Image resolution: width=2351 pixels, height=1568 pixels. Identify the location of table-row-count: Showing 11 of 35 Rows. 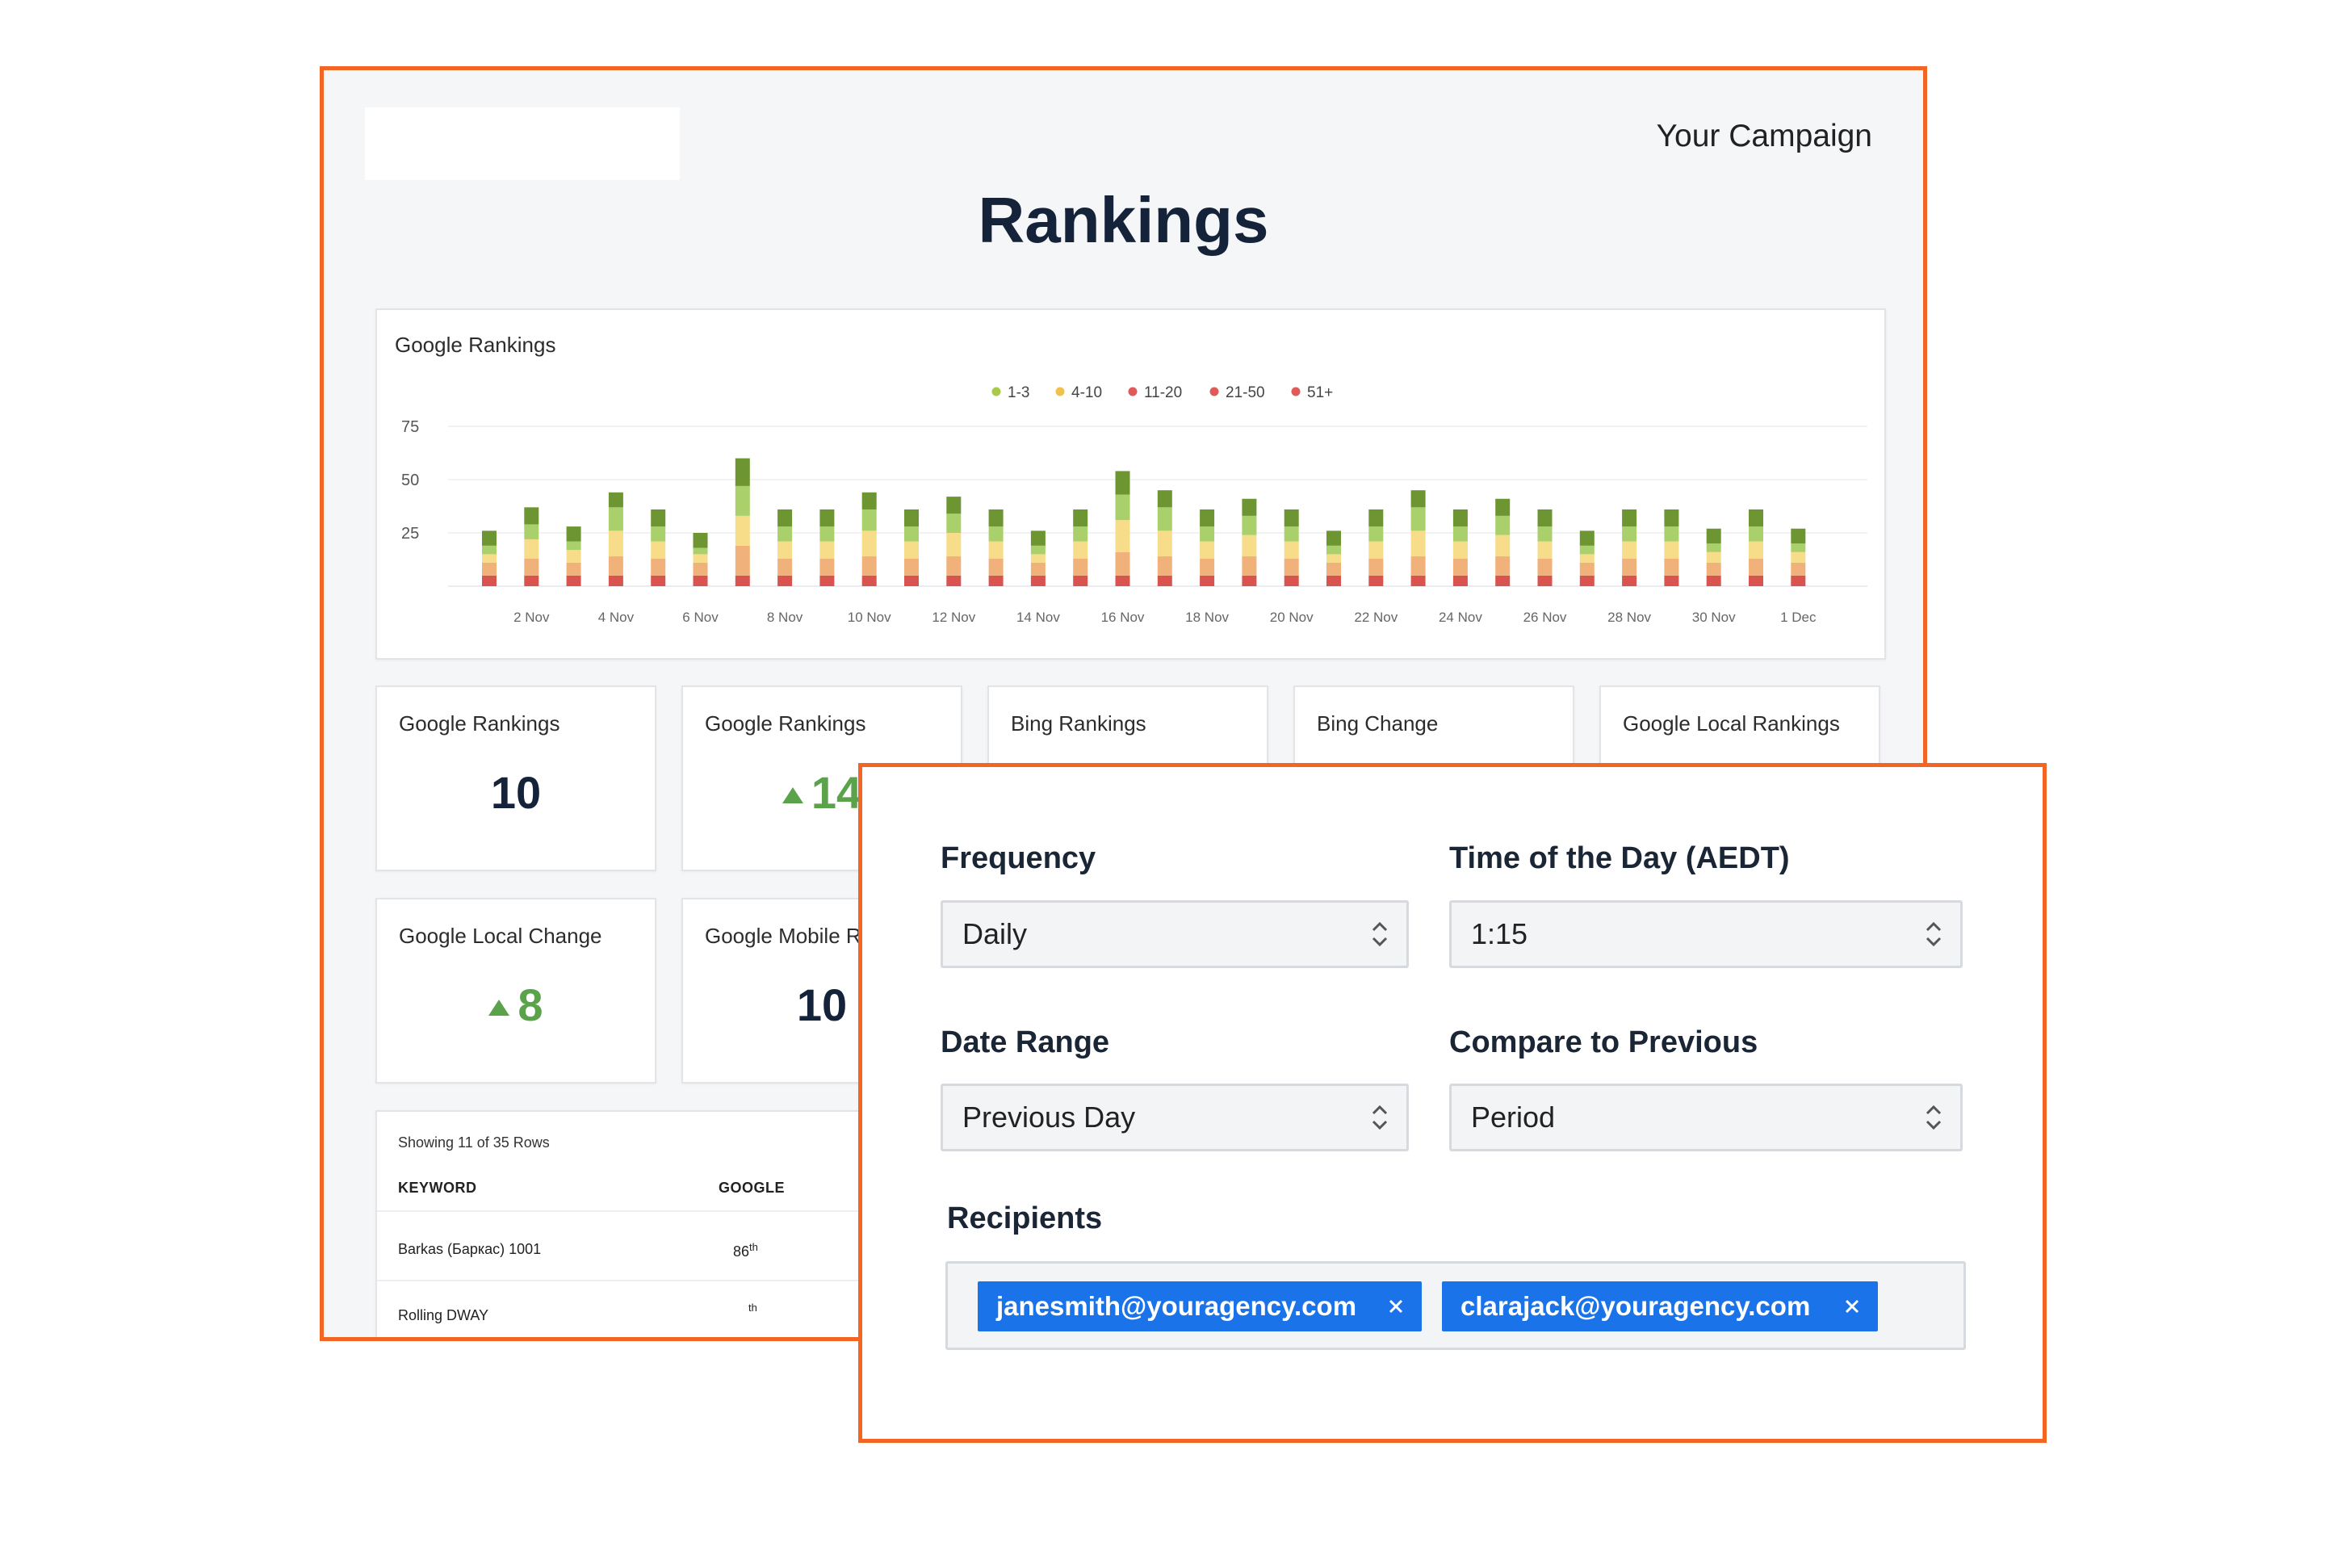
(474, 1142).